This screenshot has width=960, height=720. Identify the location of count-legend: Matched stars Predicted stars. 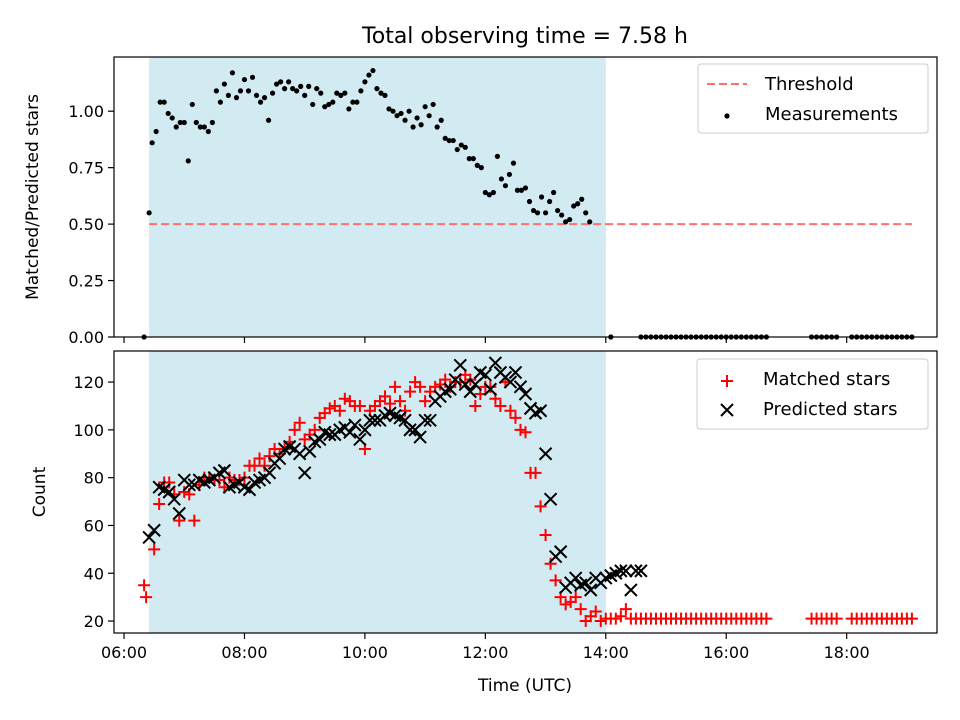
(812, 394).